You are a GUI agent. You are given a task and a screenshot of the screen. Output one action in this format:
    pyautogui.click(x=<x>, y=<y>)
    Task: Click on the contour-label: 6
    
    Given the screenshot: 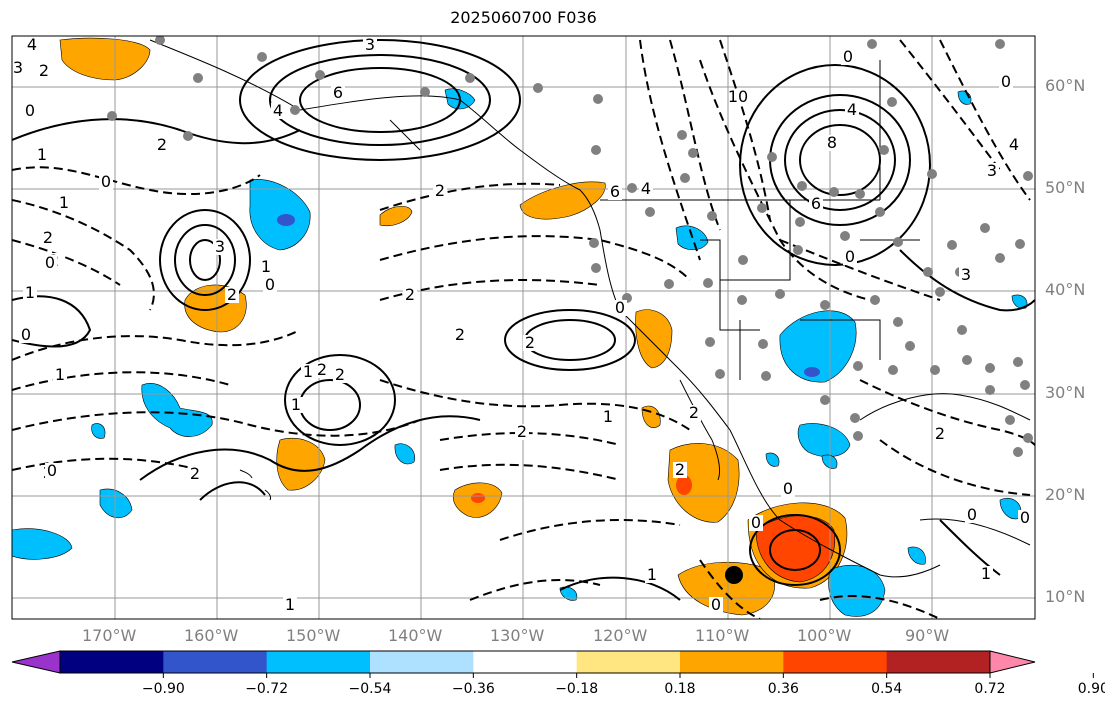 What is the action you would take?
    pyautogui.click(x=816, y=203)
    